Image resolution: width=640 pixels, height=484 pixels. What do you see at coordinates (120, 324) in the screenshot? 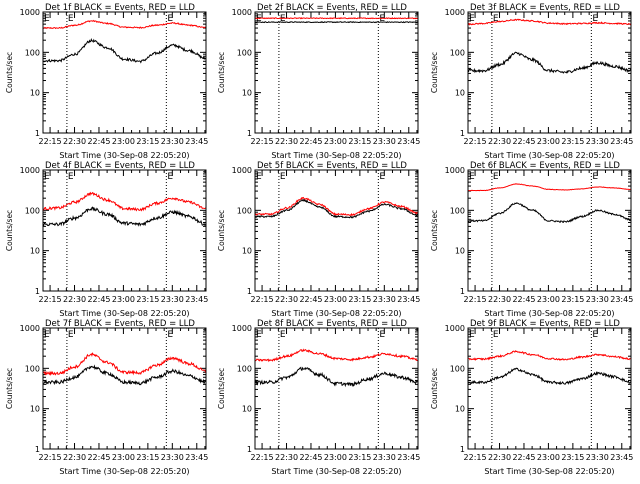
I see `panel-title: Det 7f BLACK = Events, RED = LLD` at bounding box center [120, 324].